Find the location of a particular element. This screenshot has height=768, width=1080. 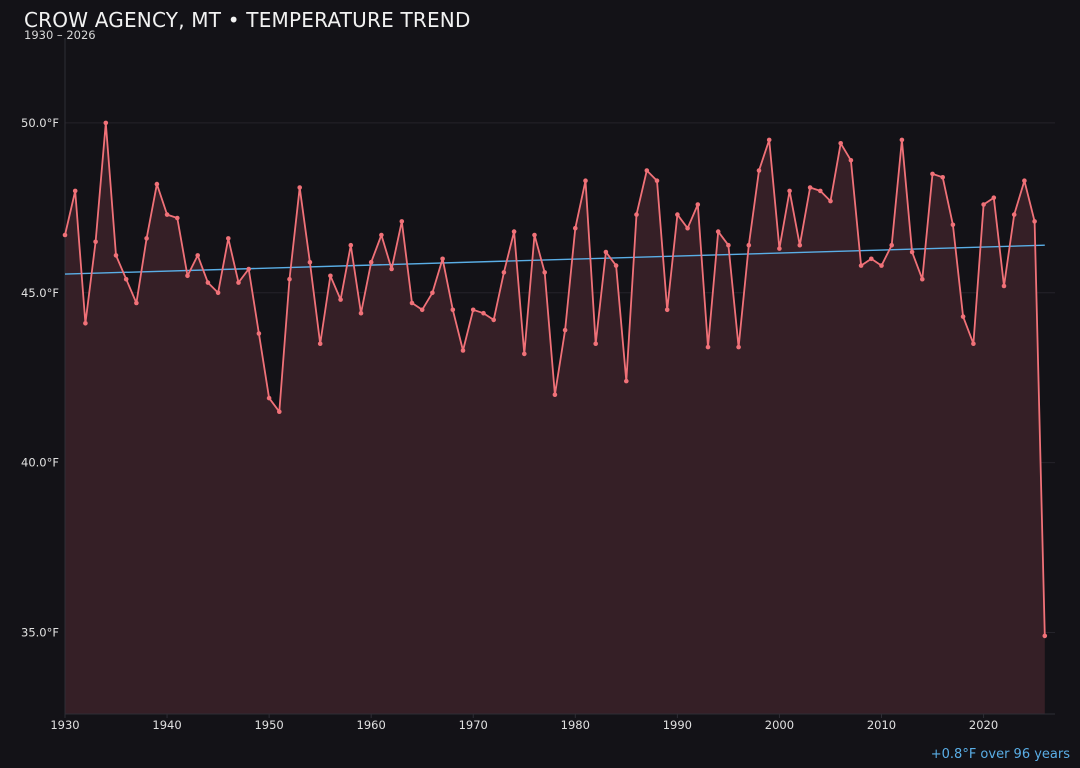

y-tick-label: 45.0°F is located at coordinates (40, 293).